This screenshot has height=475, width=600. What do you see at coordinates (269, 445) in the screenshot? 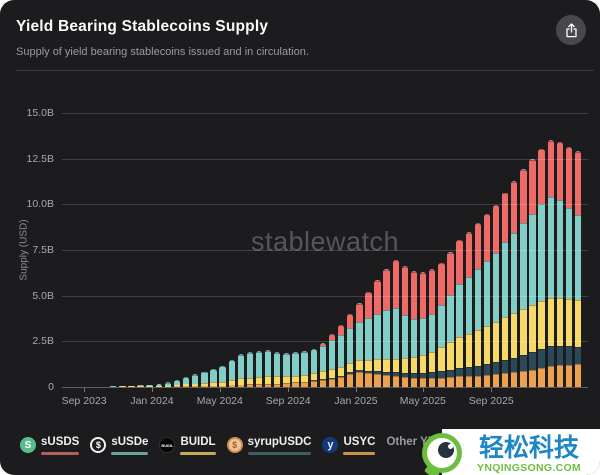
I see `legend-item-syrupusdc: $ syrupUSDC` at bounding box center [269, 445].